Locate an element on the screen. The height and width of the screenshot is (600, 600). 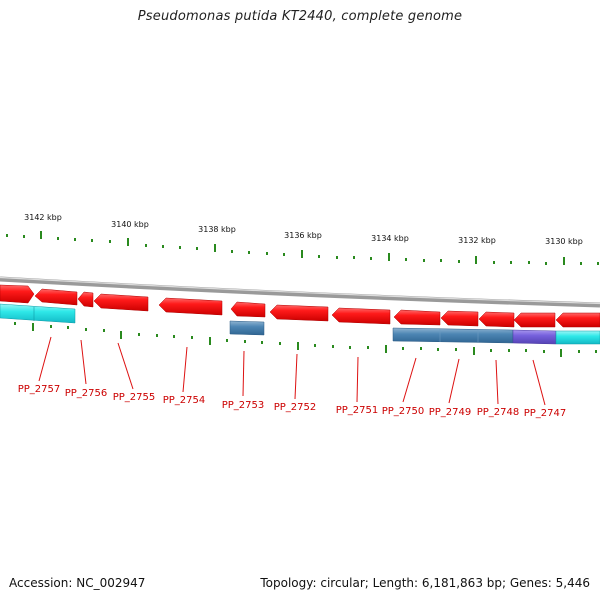
gene-track is located at coordinates (300, 306).